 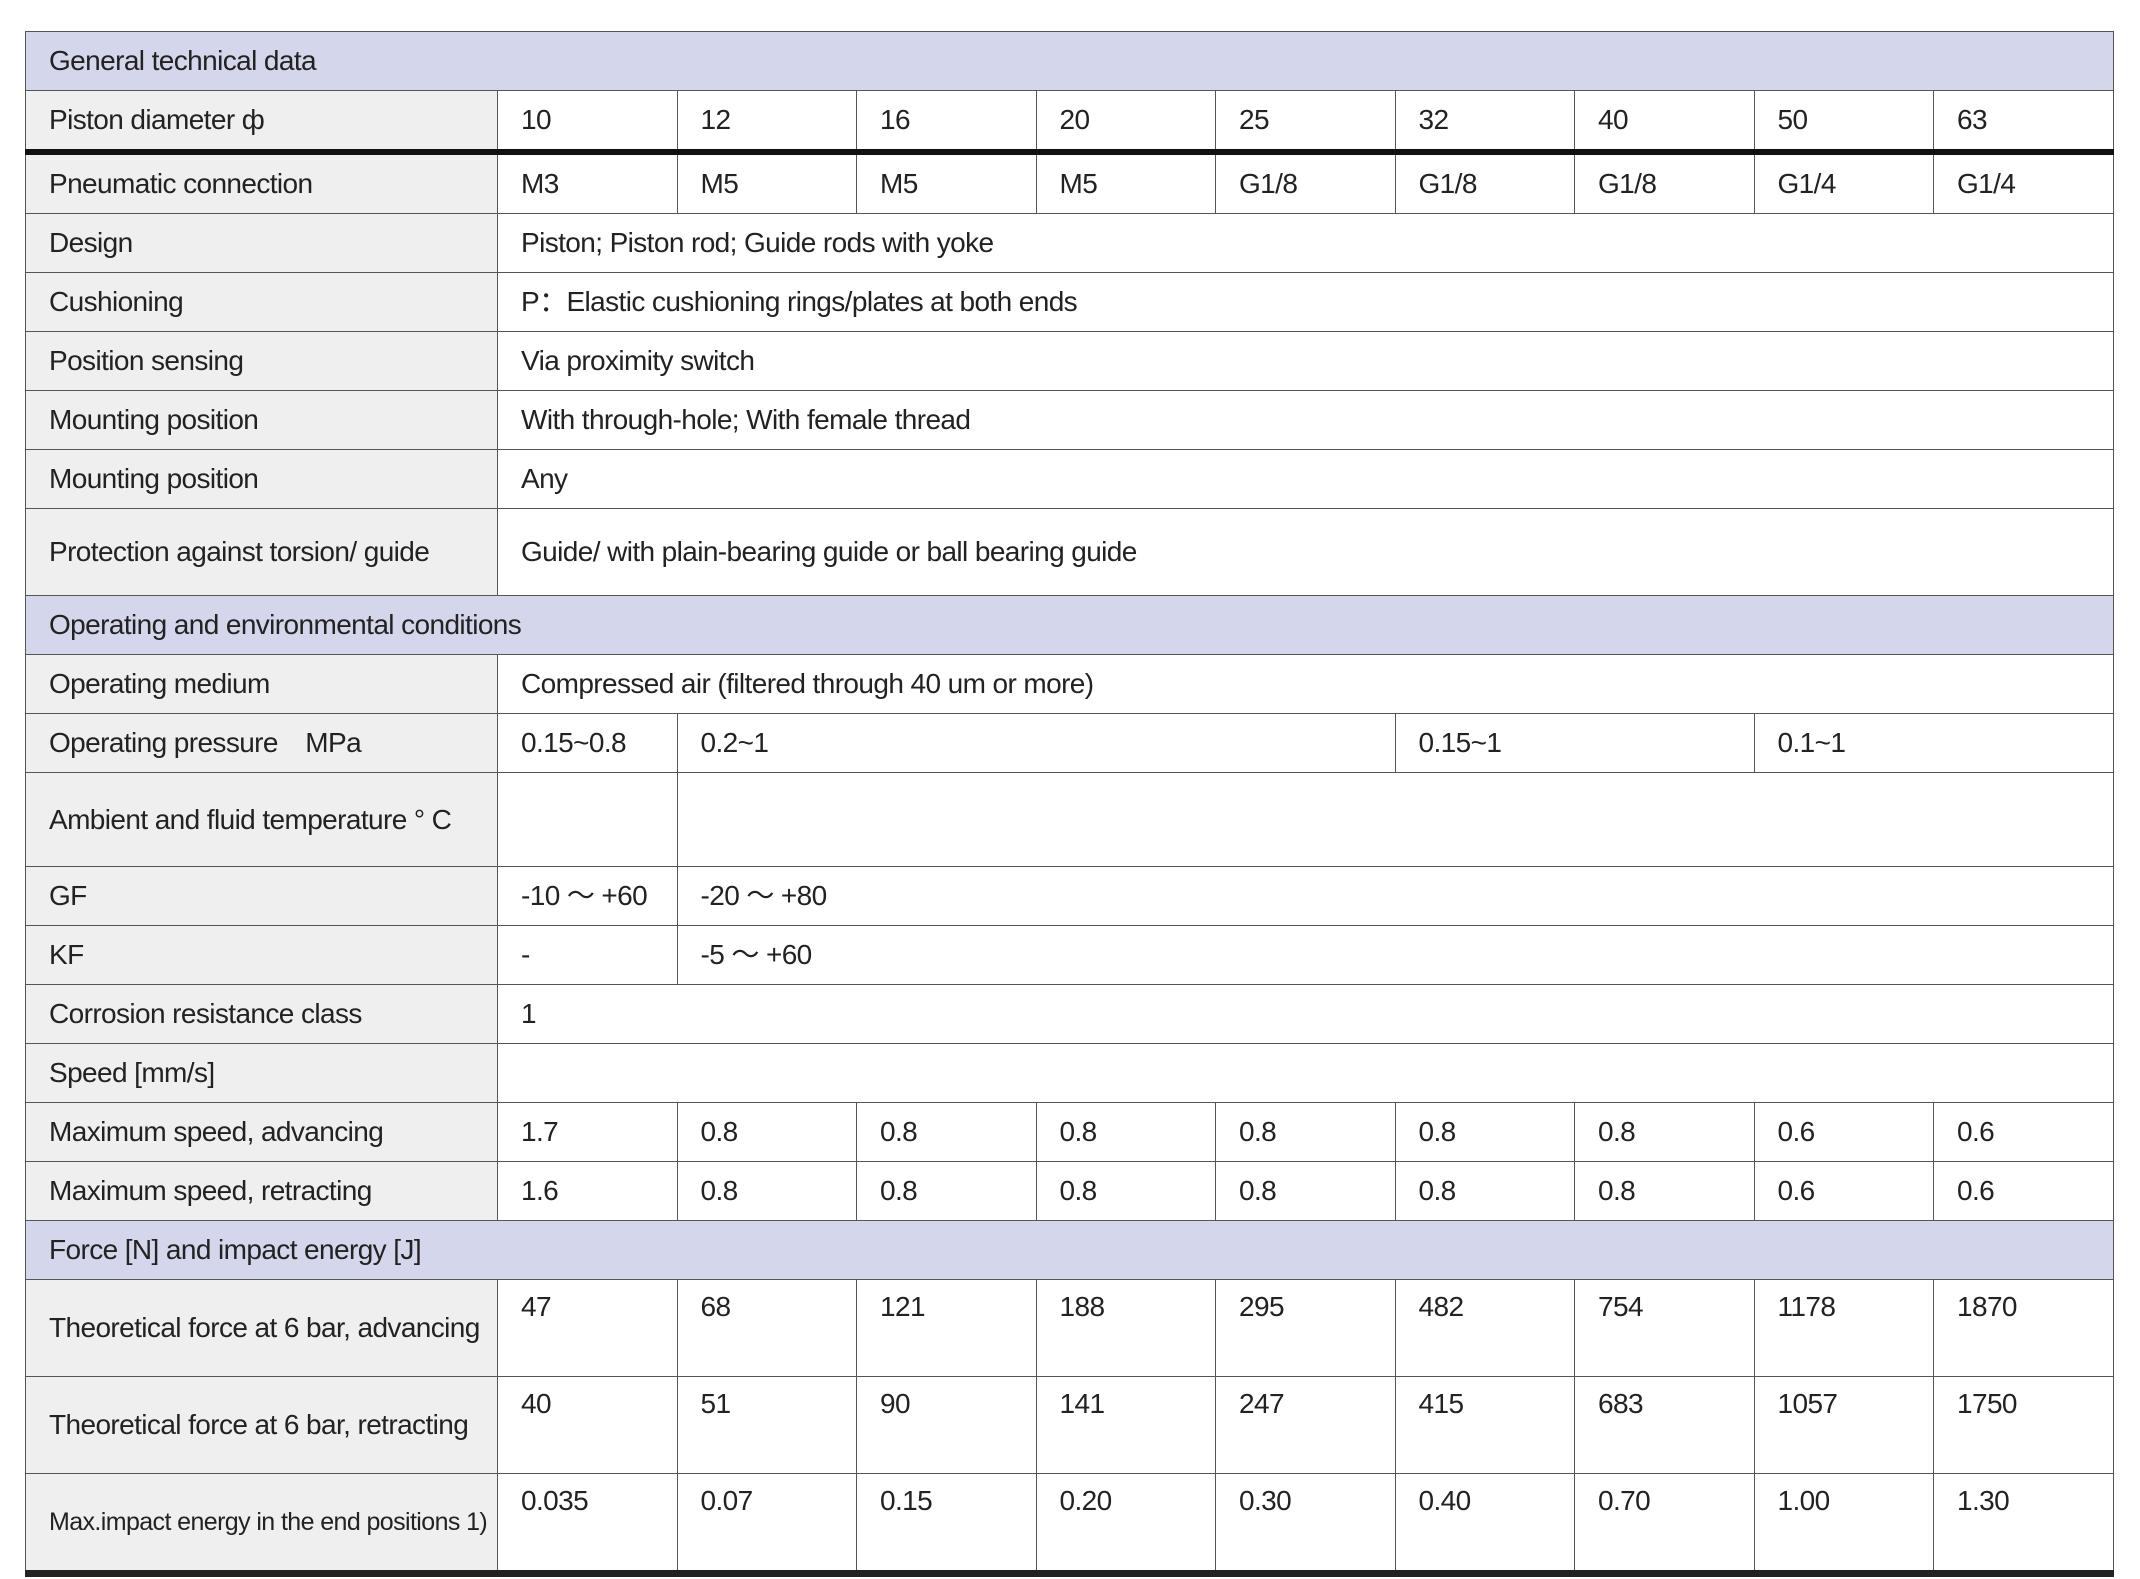 I want to click on row-speed: Speed [mm/s], so click(x=1069, y=1073).